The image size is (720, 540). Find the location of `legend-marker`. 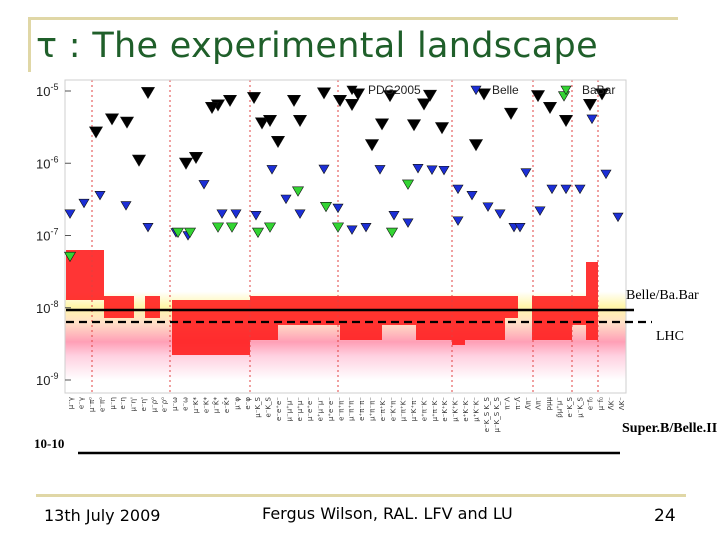

legend-marker is located at coordinates (352, 90).